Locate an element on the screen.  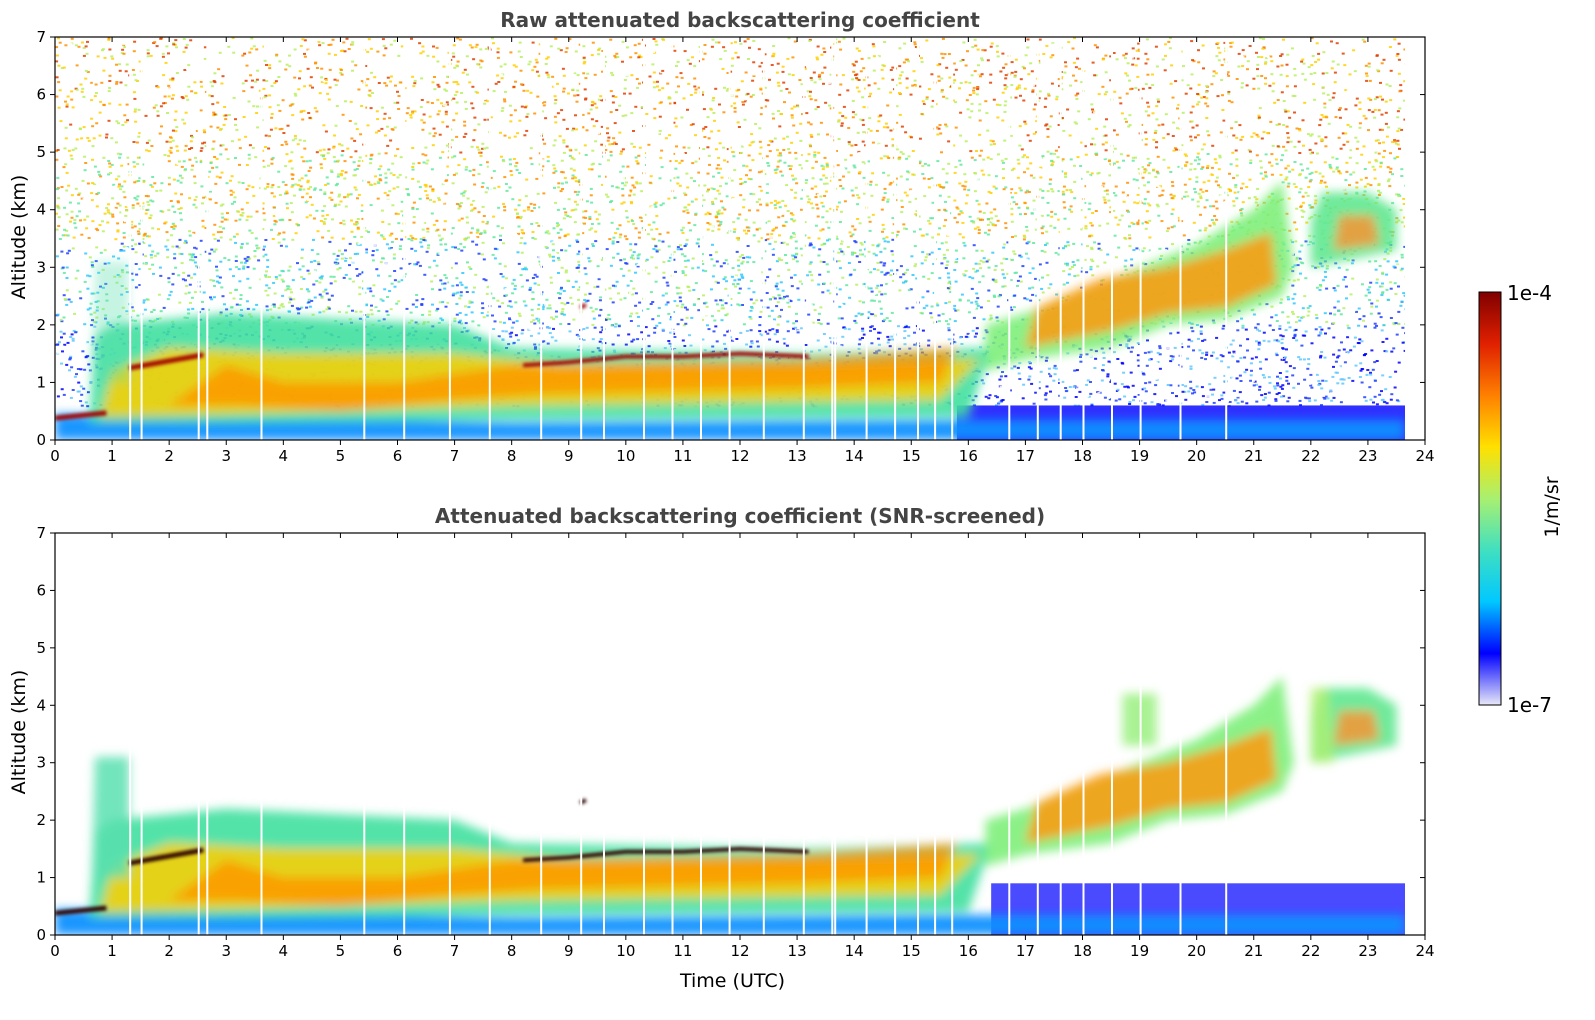
colorbar-min-label: 1e-7 is located at coordinates (1529, 705).